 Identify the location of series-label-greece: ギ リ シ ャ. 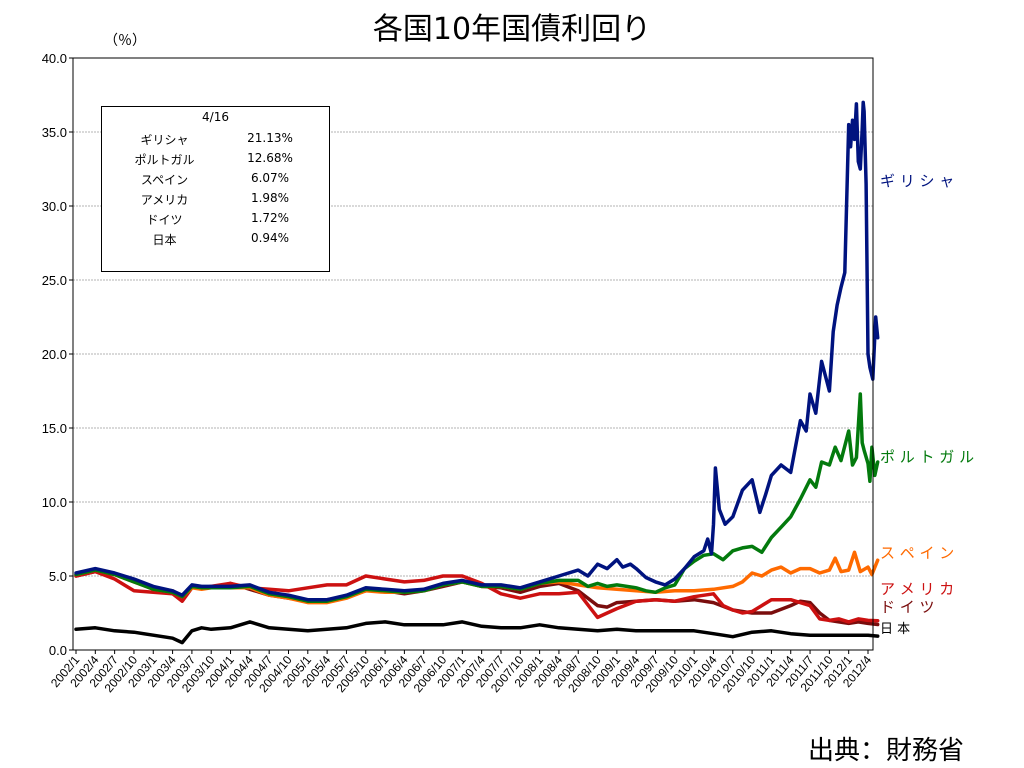
(917, 181).